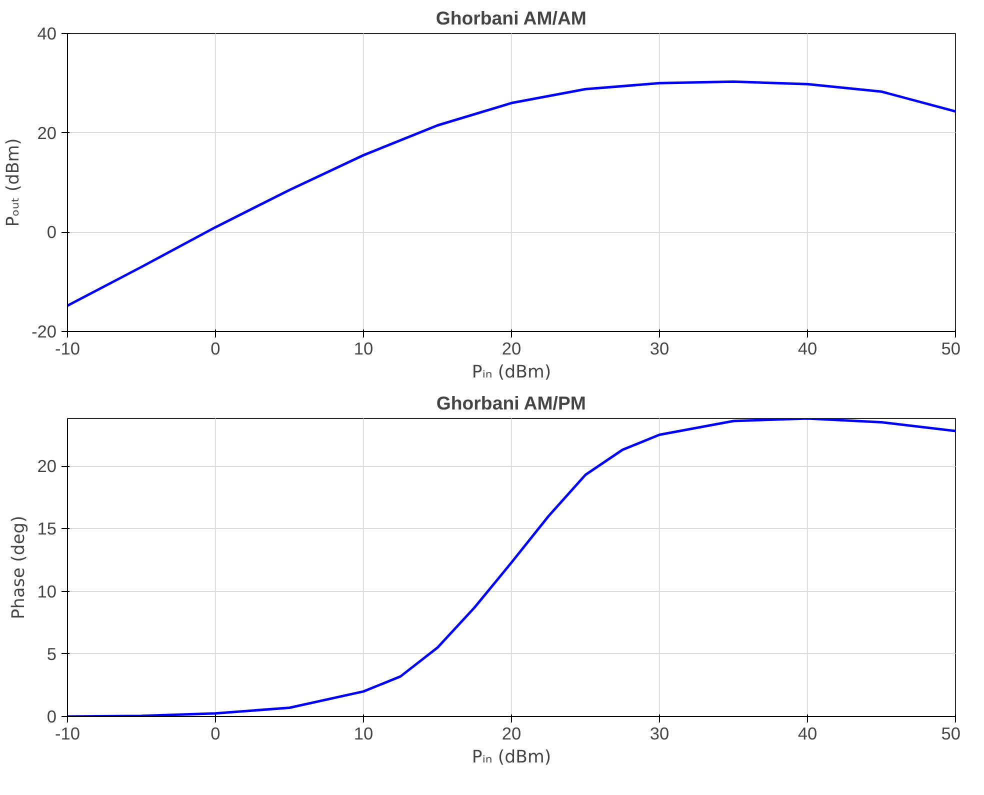 The width and height of the screenshot is (984, 795). What do you see at coordinates (47, 591) in the screenshot?
I see `y-tick-label: 10` at bounding box center [47, 591].